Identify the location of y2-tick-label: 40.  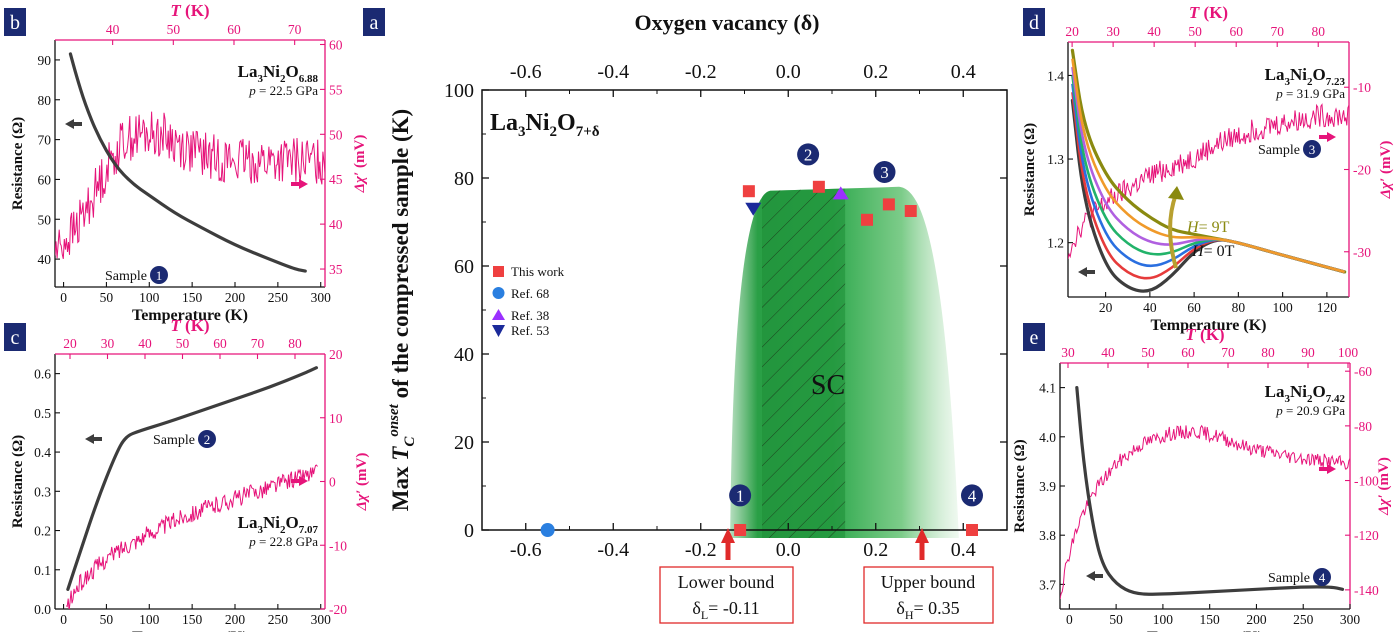
(336, 224).